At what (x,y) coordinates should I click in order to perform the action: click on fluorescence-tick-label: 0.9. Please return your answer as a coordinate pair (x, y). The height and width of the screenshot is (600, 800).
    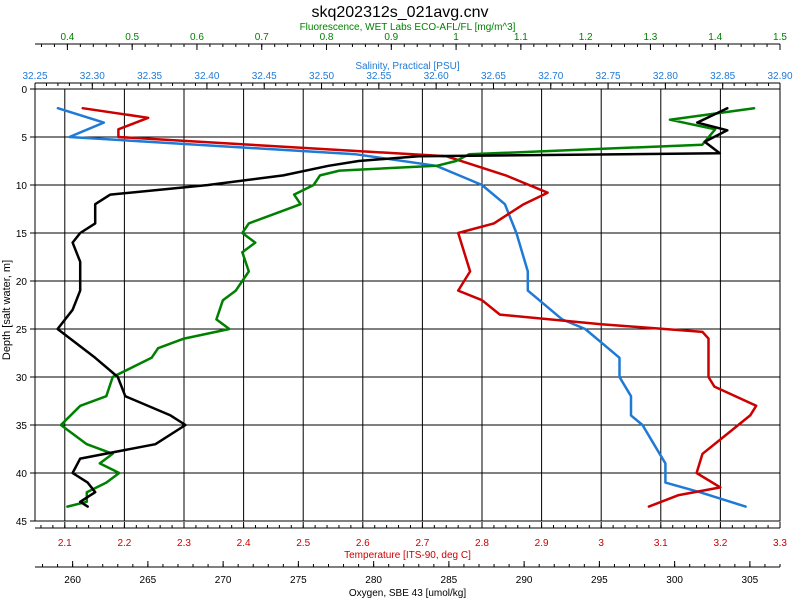
    Looking at the image, I should click on (391, 37).